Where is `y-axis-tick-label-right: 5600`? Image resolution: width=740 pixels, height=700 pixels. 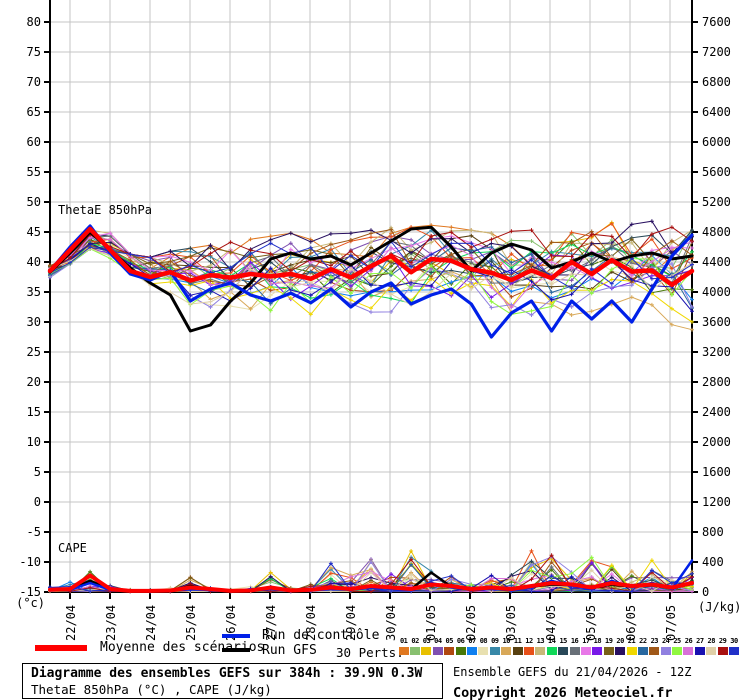
y-axis-tick-label-right: 5600 is located at coordinates (716, 172).